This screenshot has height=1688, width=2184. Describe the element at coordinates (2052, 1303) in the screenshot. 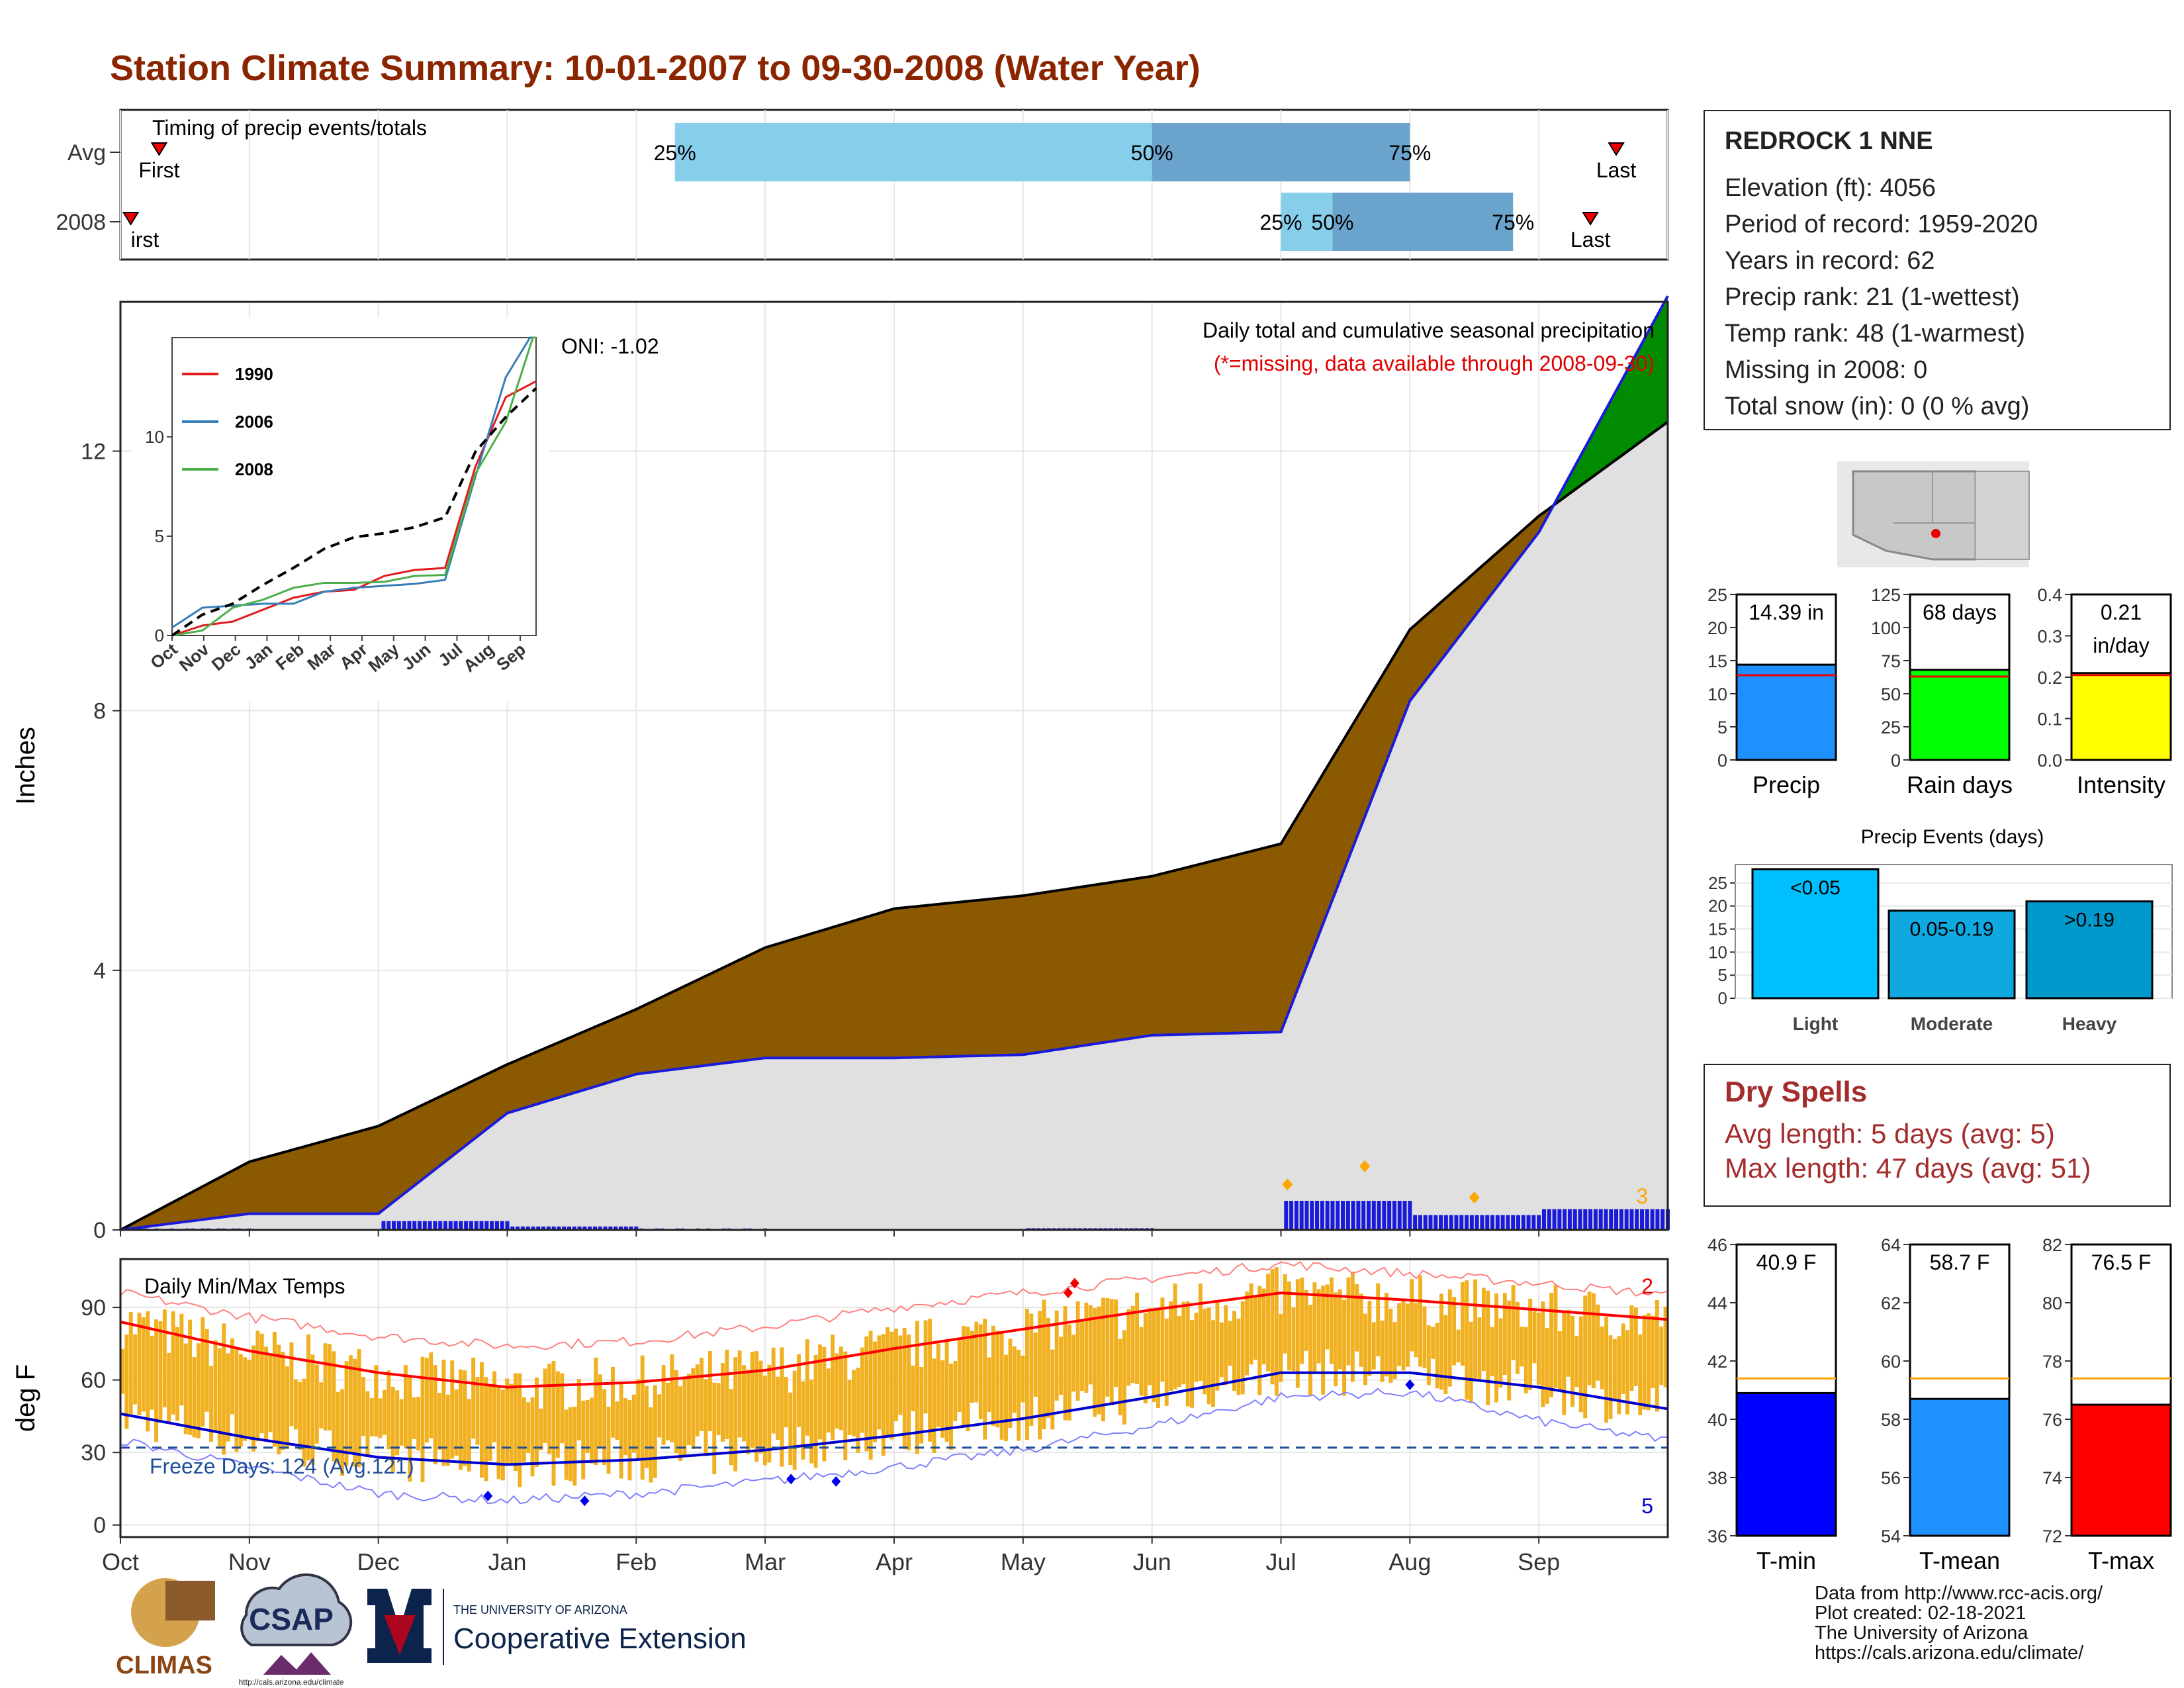

I see `summary-y-tick: 80` at that location.